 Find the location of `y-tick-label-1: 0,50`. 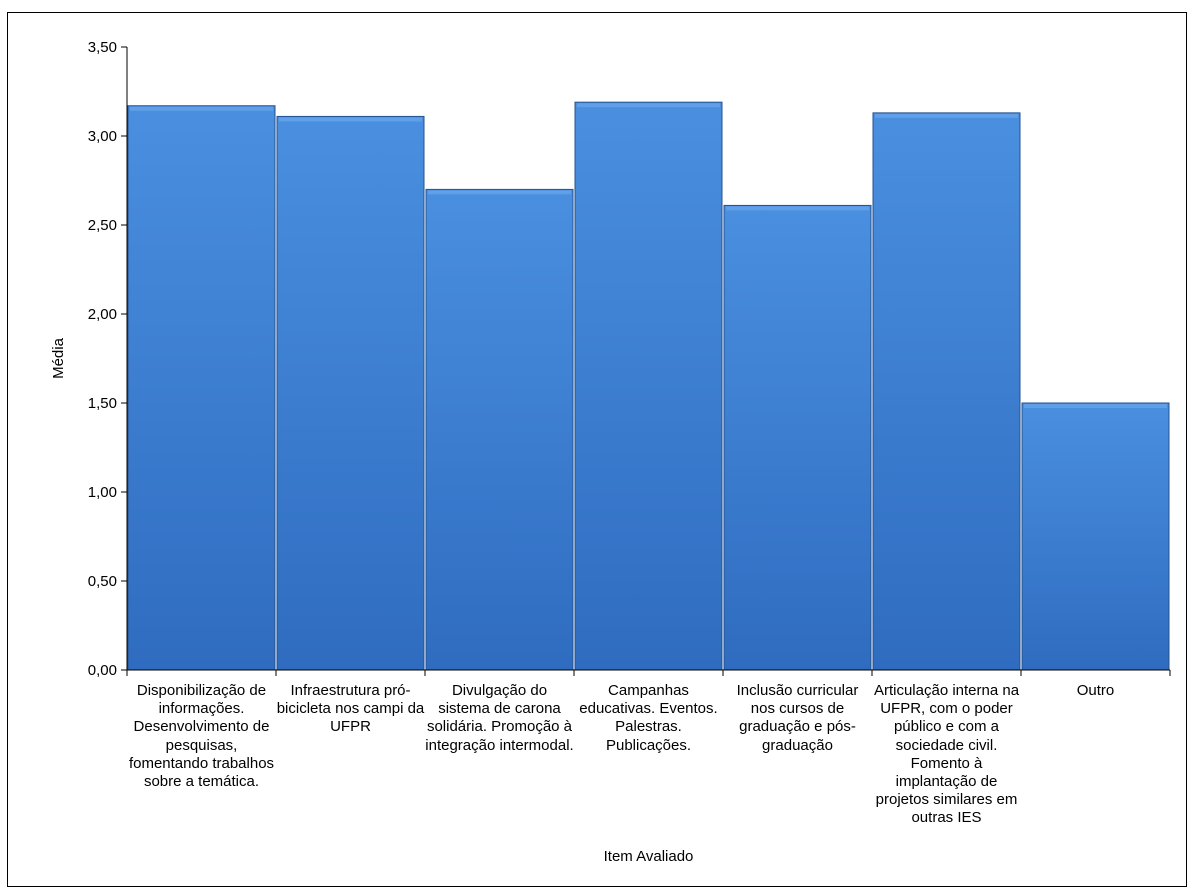

y-tick-label-1: 0,50 is located at coordinates (102, 581).